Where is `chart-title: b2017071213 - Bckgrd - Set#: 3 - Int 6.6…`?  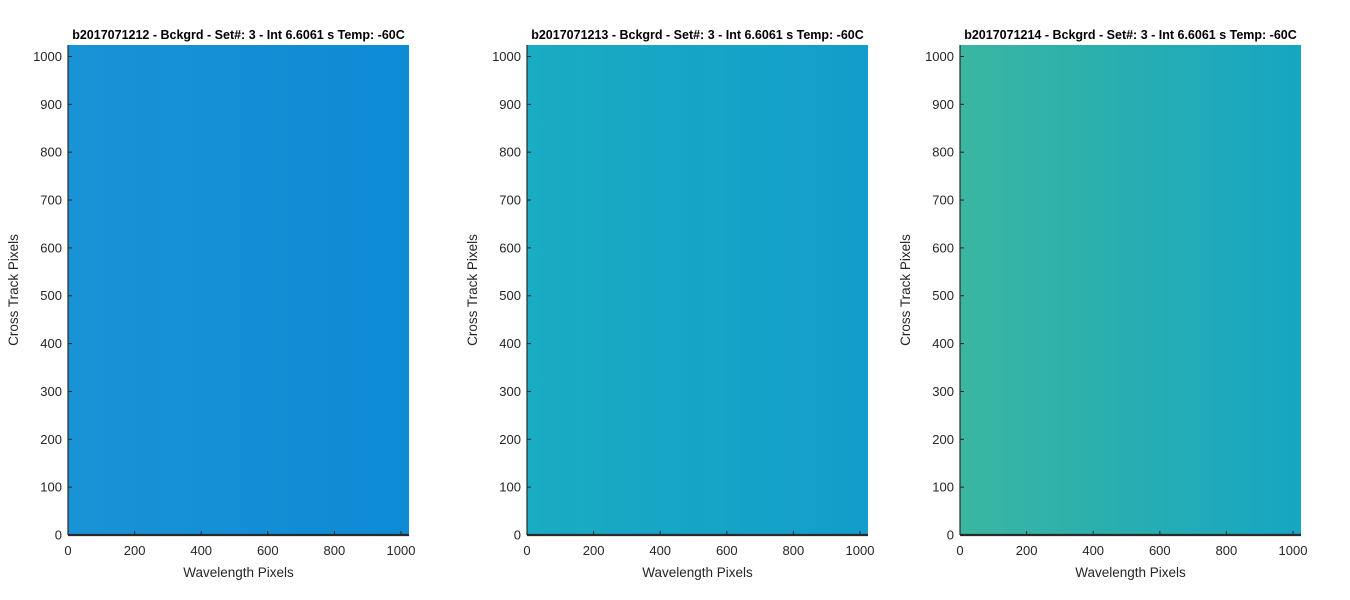
chart-title: b2017071213 - Bckgrd - Set#: 3 - Int 6.6… is located at coordinates (697, 35).